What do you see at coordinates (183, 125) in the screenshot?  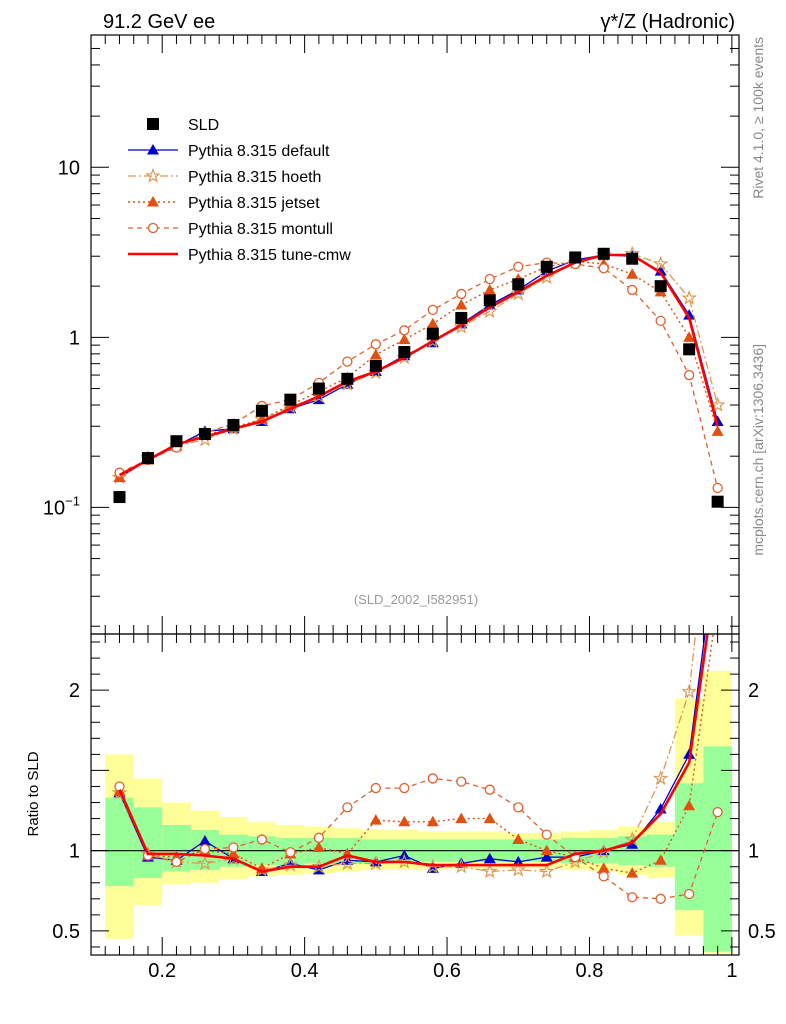 I see `legend-entry-data: SLD` at bounding box center [183, 125].